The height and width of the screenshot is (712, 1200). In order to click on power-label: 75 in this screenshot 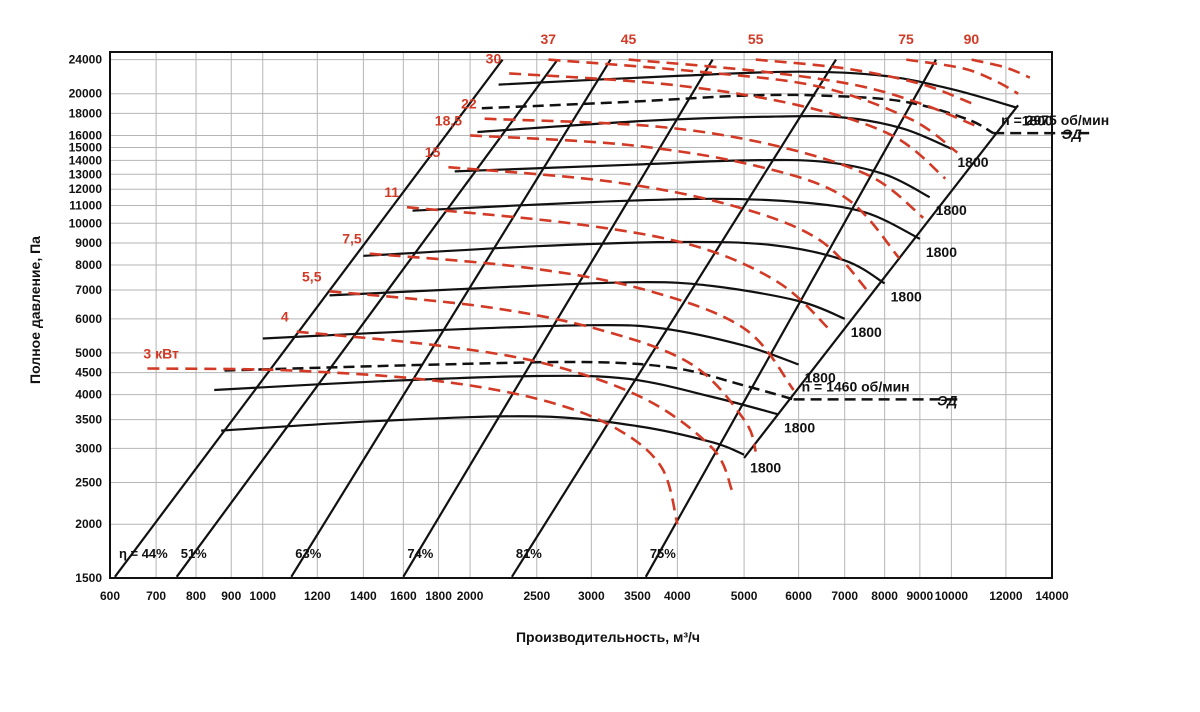, I will do `click(906, 39)`.